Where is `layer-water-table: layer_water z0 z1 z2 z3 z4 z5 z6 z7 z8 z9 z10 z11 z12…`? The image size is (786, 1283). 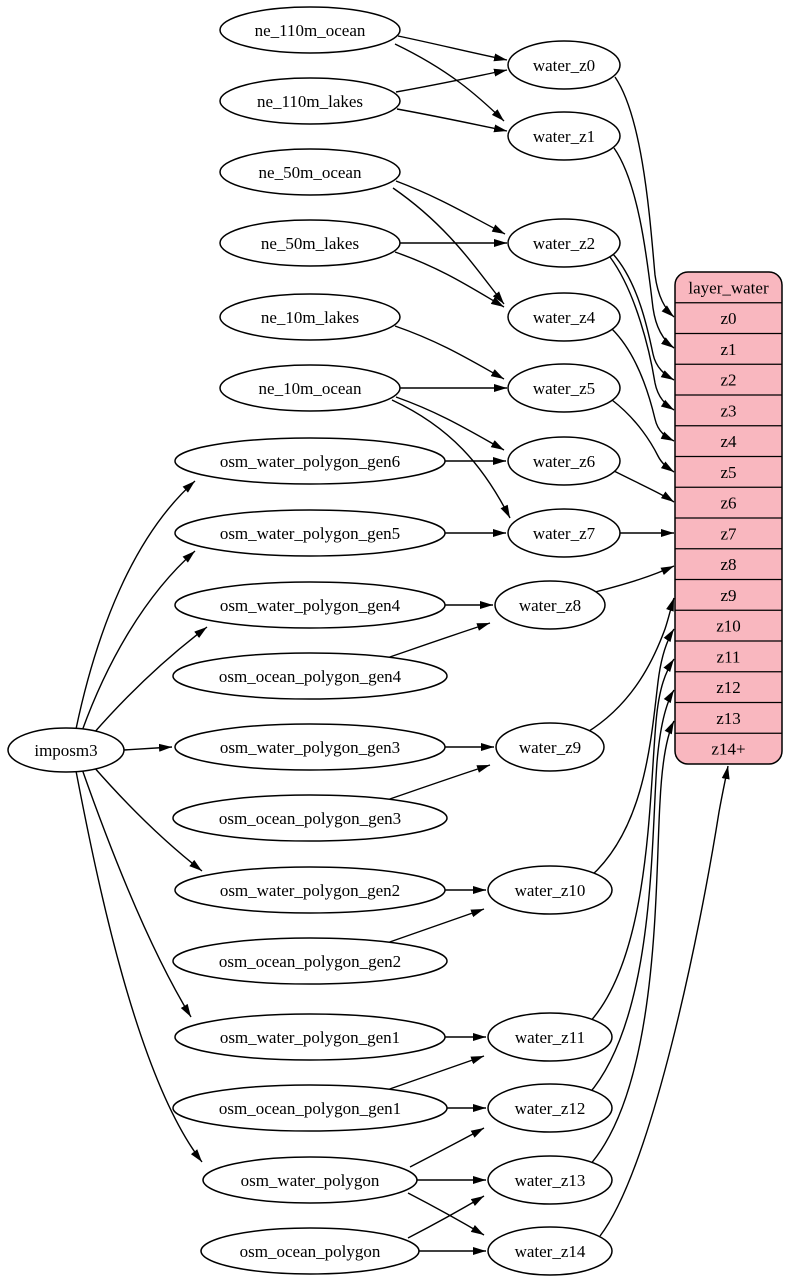 layer-water-table: layer_water z0 z1 z2 z3 z4 z5 z6 z7 z8 z9 z10 z11 z12… is located at coordinates (728, 518).